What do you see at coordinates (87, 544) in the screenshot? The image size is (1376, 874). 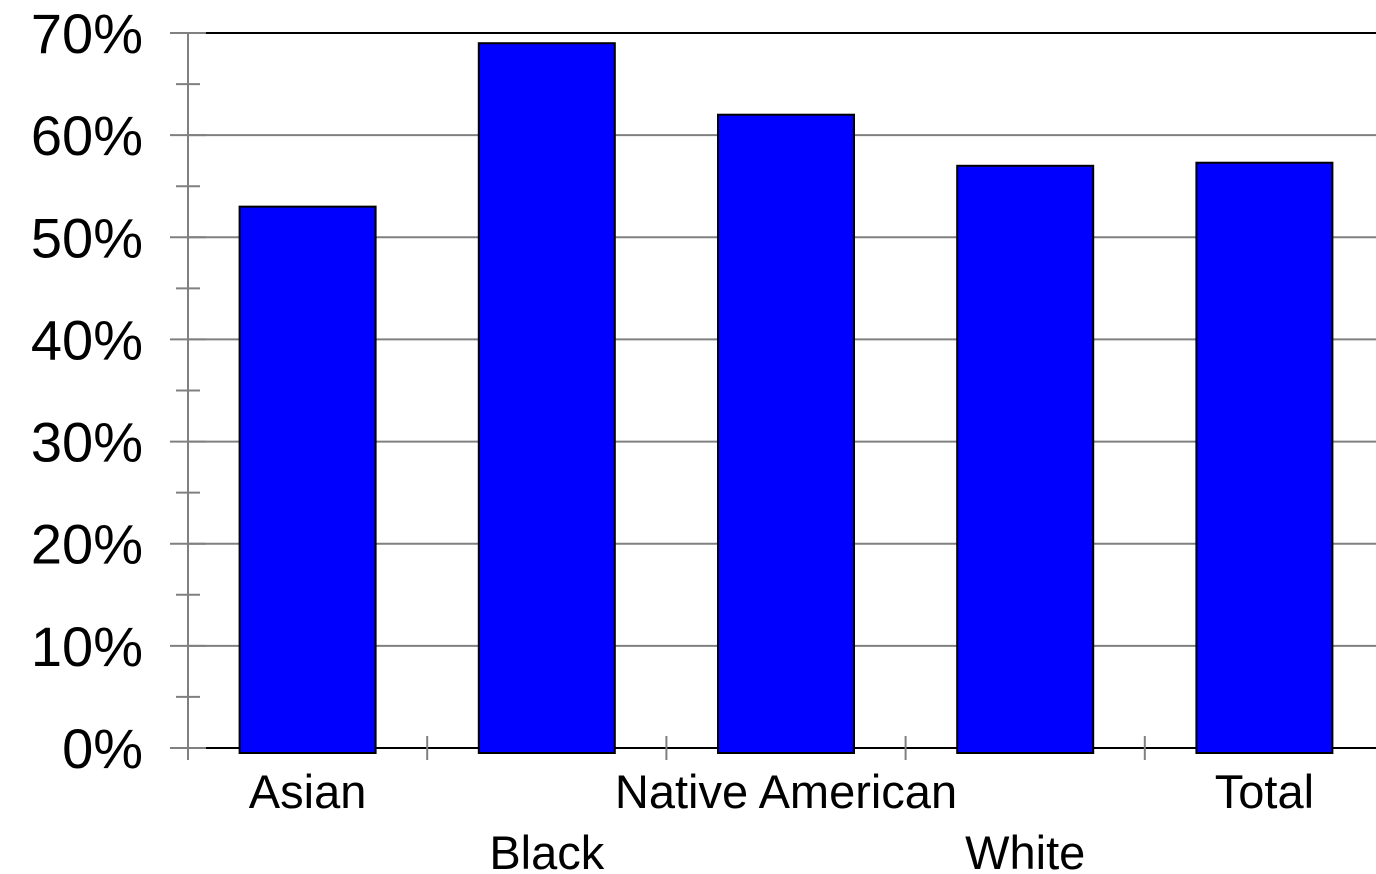 I see `y-tick-label: 20%` at bounding box center [87, 544].